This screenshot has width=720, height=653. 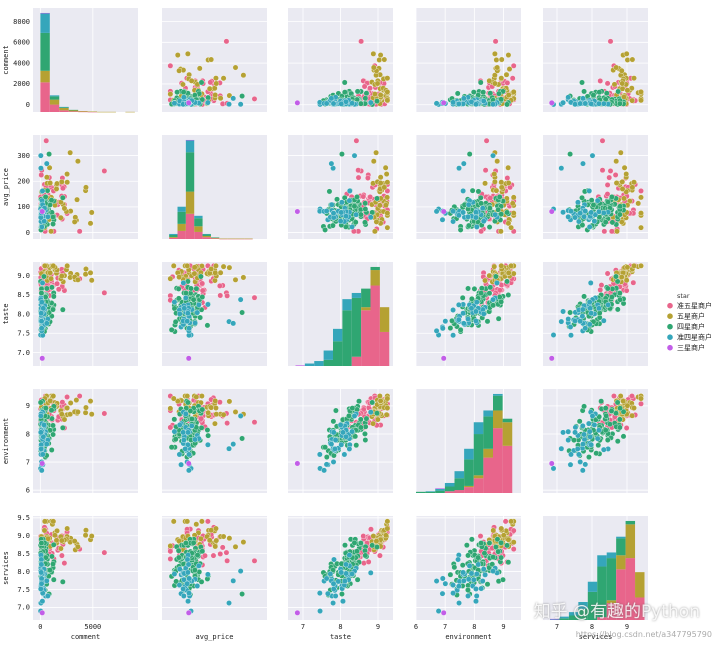 I want to click on y-tick-label: 8.5, so click(x=23, y=554).